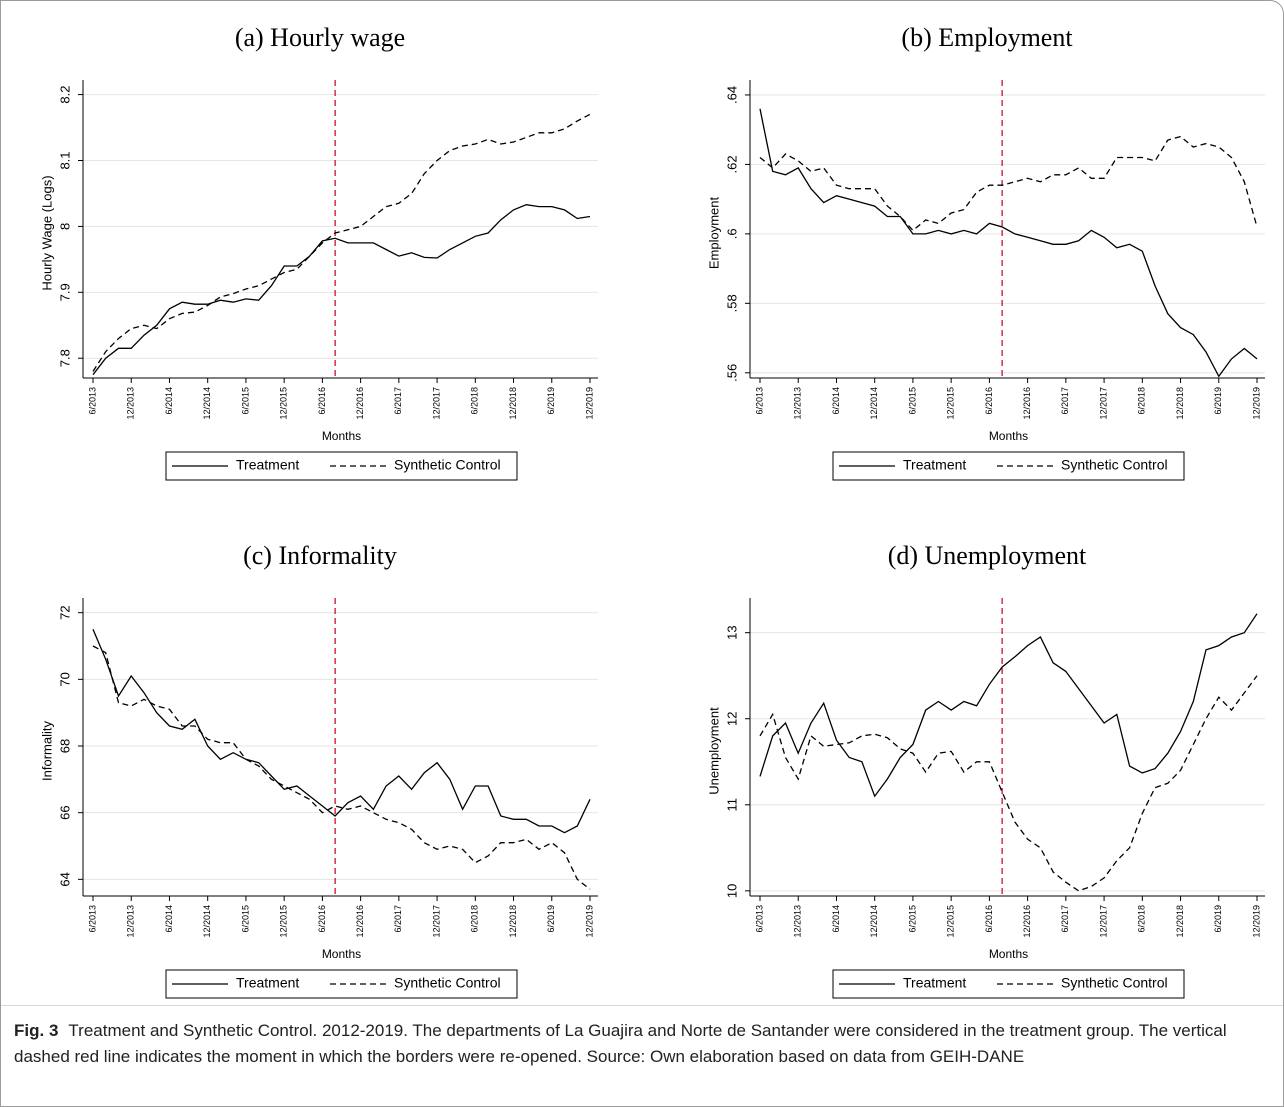 The width and height of the screenshot is (1284, 1107). What do you see at coordinates (731, 632) in the screenshot?
I see `y-tick-label: 13` at bounding box center [731, 632].